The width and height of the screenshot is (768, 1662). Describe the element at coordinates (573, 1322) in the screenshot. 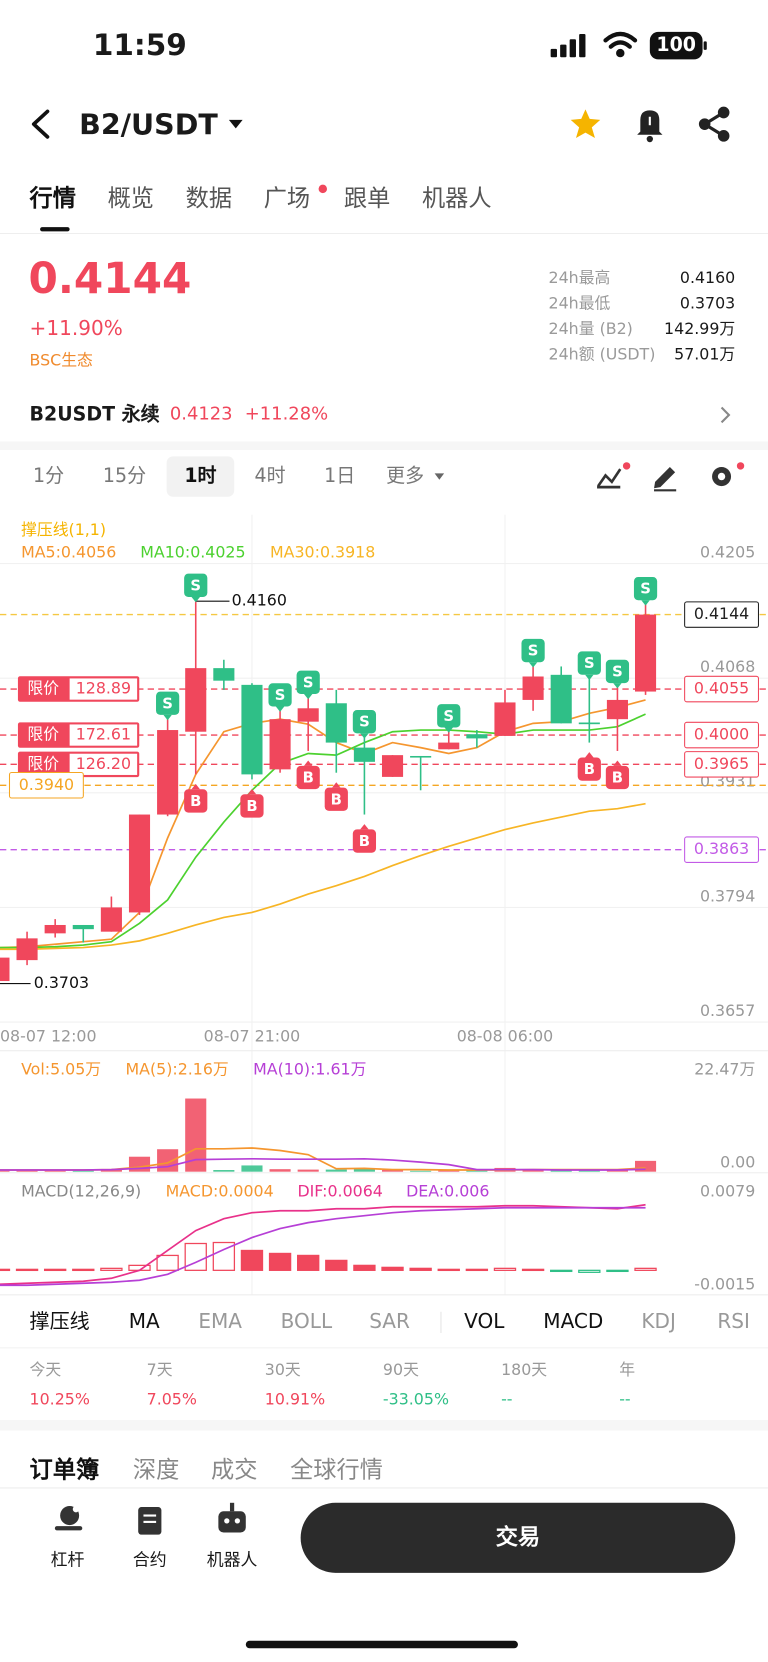

I see `indicator-tab: MACD` at that location.